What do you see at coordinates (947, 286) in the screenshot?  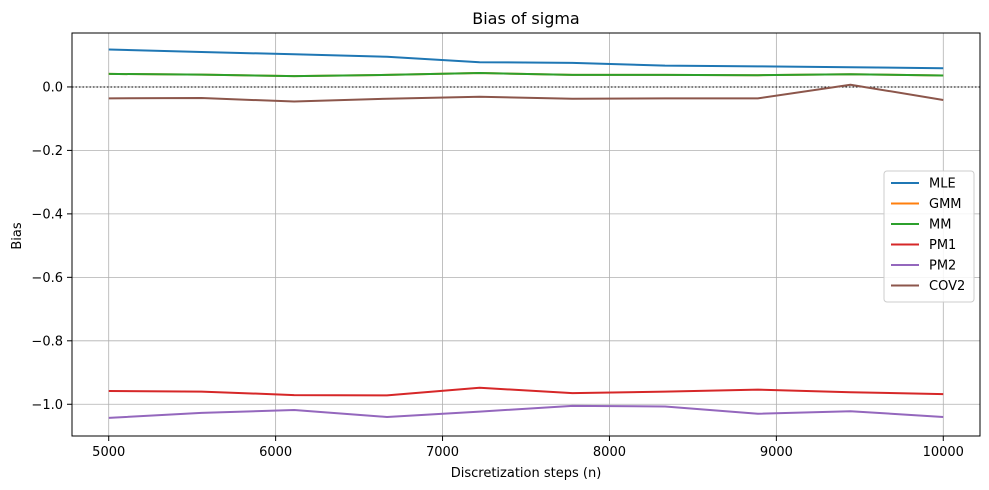 I see `legend-label-cov2: COV2` at bounding box center [947, 286].